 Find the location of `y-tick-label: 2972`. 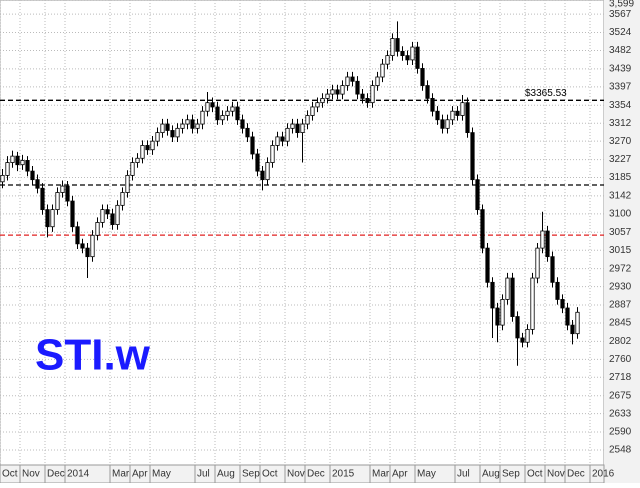

y-tick-label: 2972 is located at coordinates (620, 268).